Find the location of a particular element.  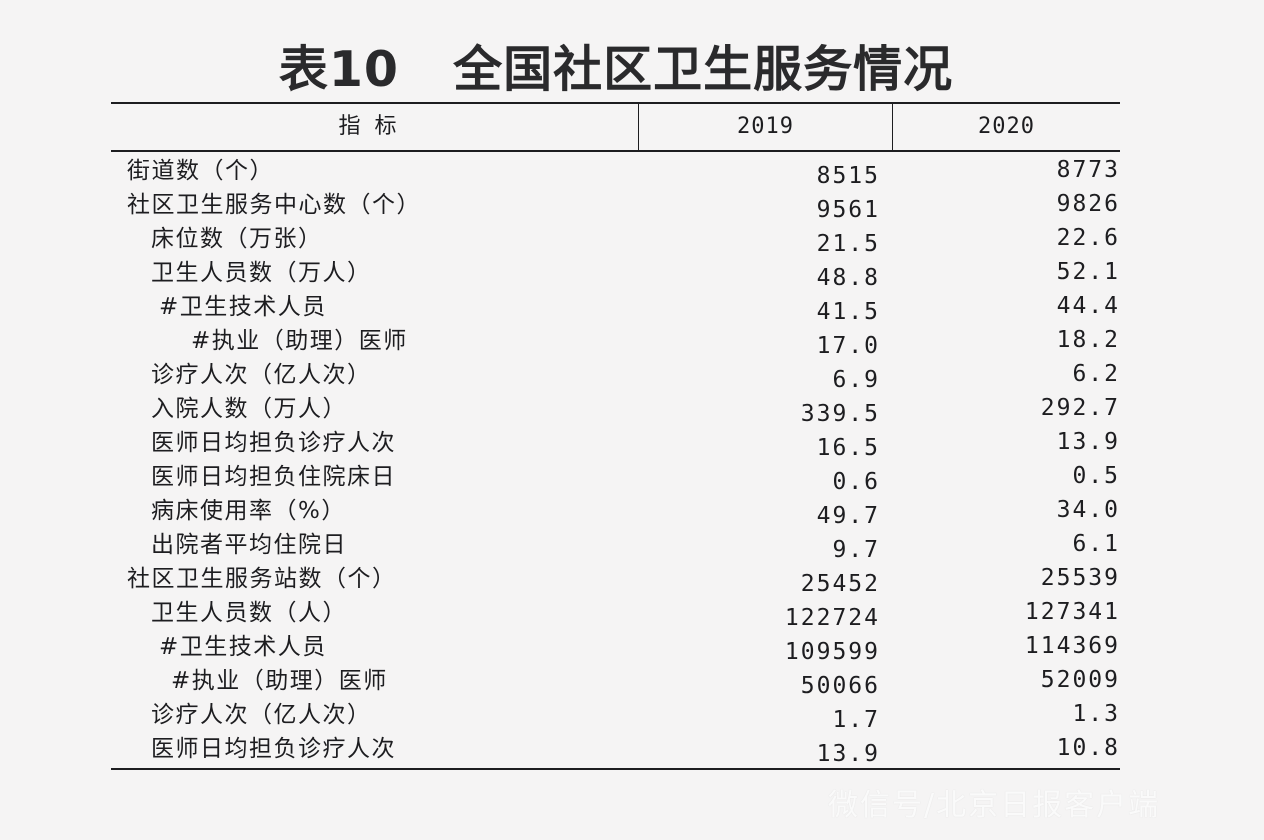

value-2019: 25452 is located at coordinates (840, 584).